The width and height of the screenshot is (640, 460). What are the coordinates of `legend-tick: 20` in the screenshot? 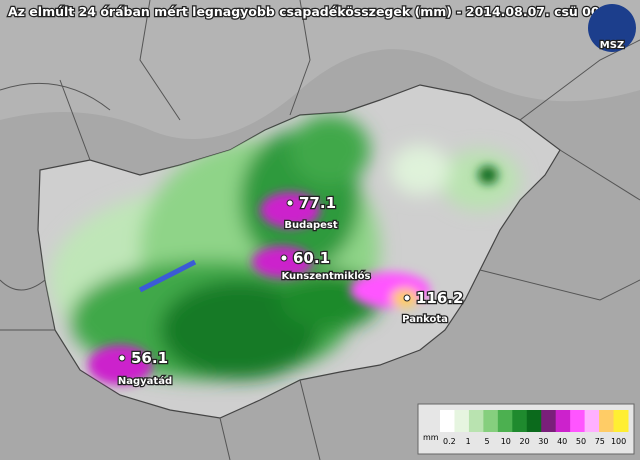 It's located at (525, 441).